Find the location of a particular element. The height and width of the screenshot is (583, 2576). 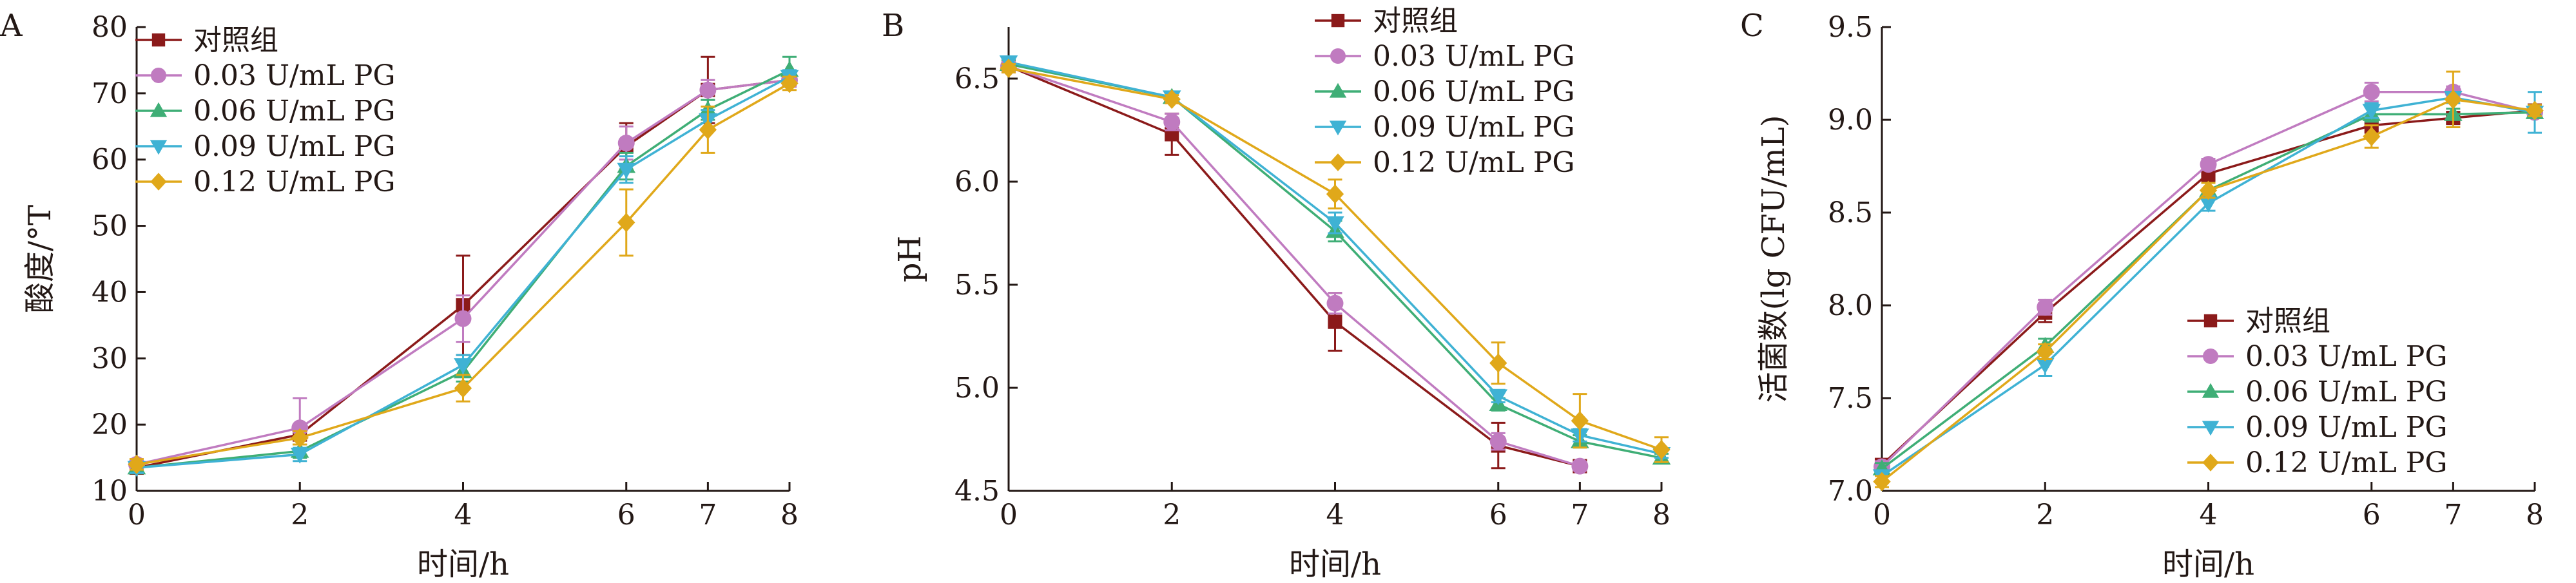

panel-label: B is located at coordinates (893, 26).